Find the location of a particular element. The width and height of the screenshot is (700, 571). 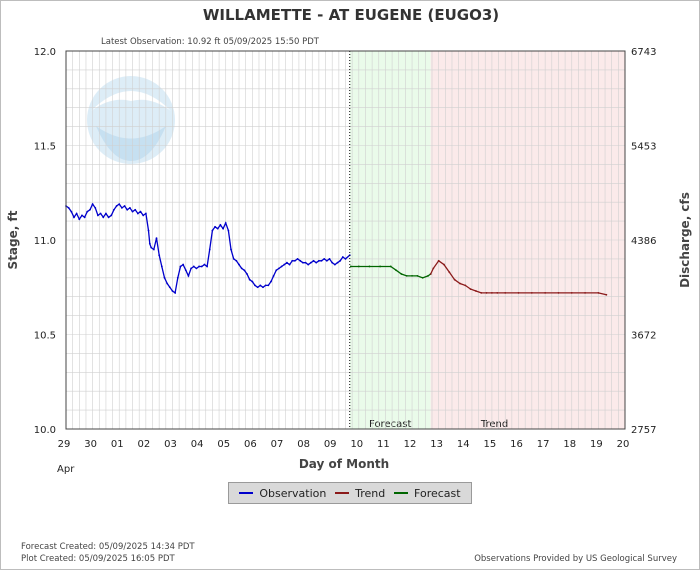

x-tick-label: 30 is located at coordinates (90, 444).